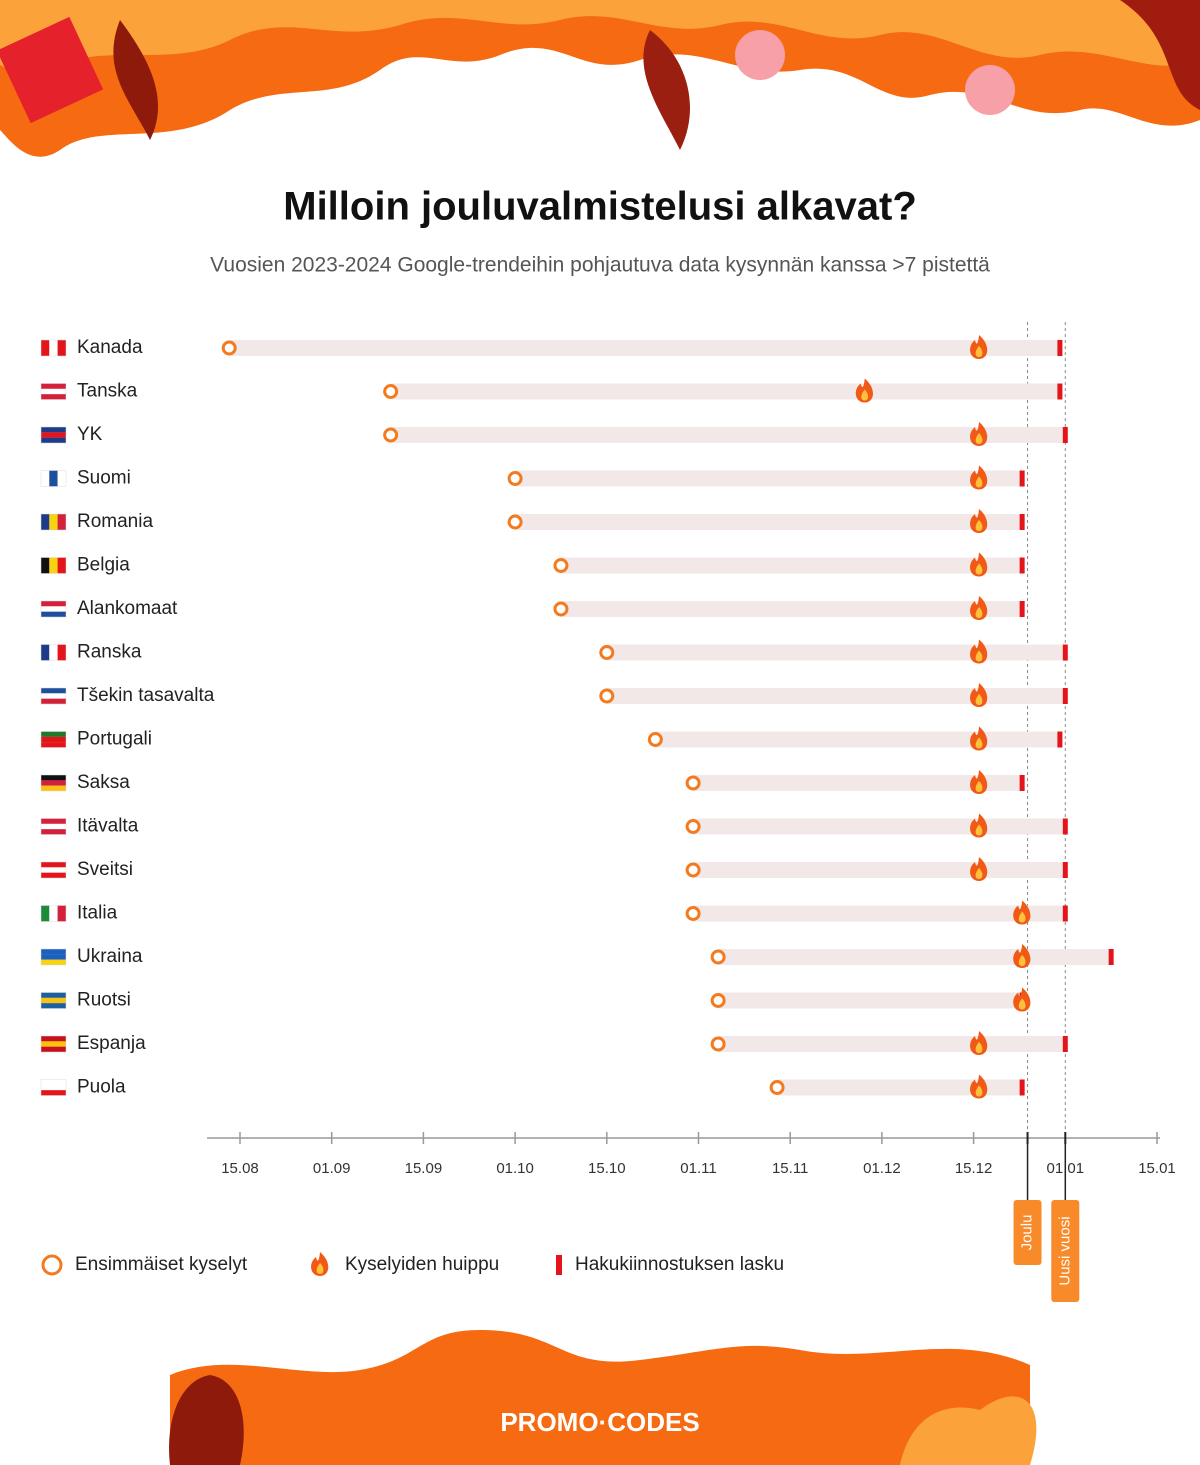 The width and height of the screenshot is (1200, 1465). What do you see at coordinates (146, 695) in the screenshot?
I see `category-label: Tšekin tasavalta` at bounding box center [146, 695].